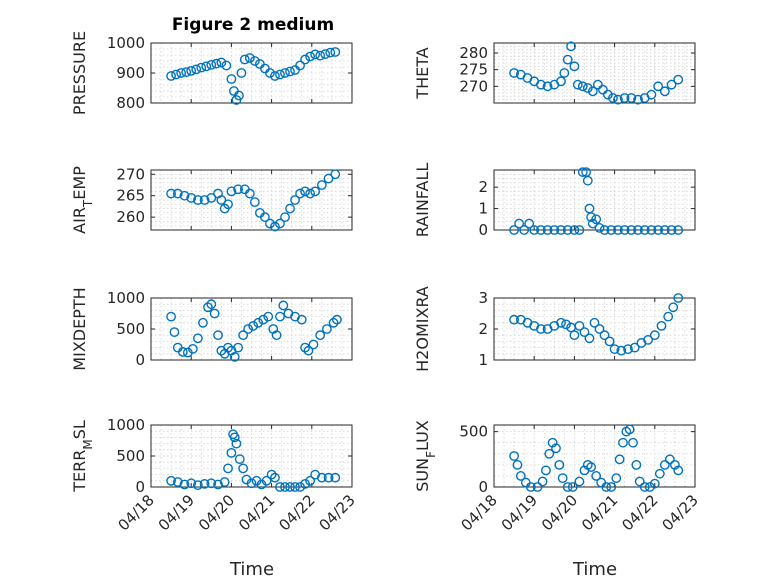 This screenshot has width=778, height=583. What do you see at coordinates (483, 187) in the screenshot?
I see `y-tick-label-3-2: 2` at bounding box center [483, 187].